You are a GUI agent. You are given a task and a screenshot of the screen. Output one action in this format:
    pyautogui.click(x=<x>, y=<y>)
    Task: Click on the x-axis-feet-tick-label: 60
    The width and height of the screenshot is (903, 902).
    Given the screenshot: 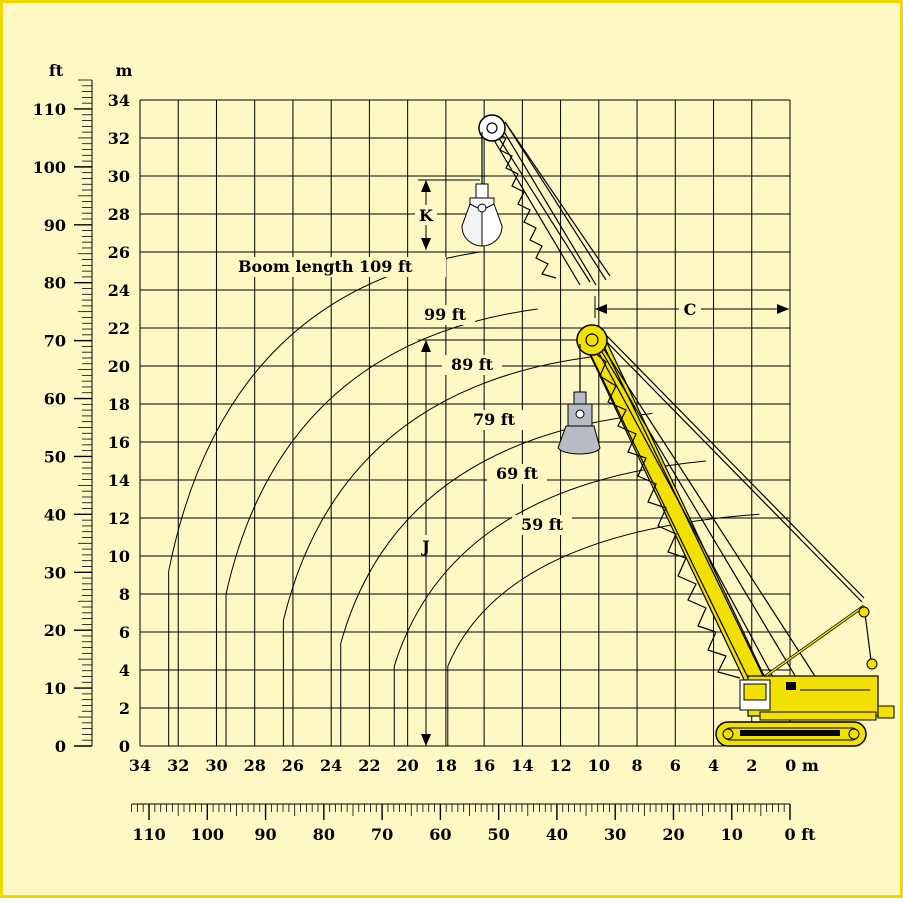 What is the action you would take?
    pyautogui.click(x=440, y=834)
    